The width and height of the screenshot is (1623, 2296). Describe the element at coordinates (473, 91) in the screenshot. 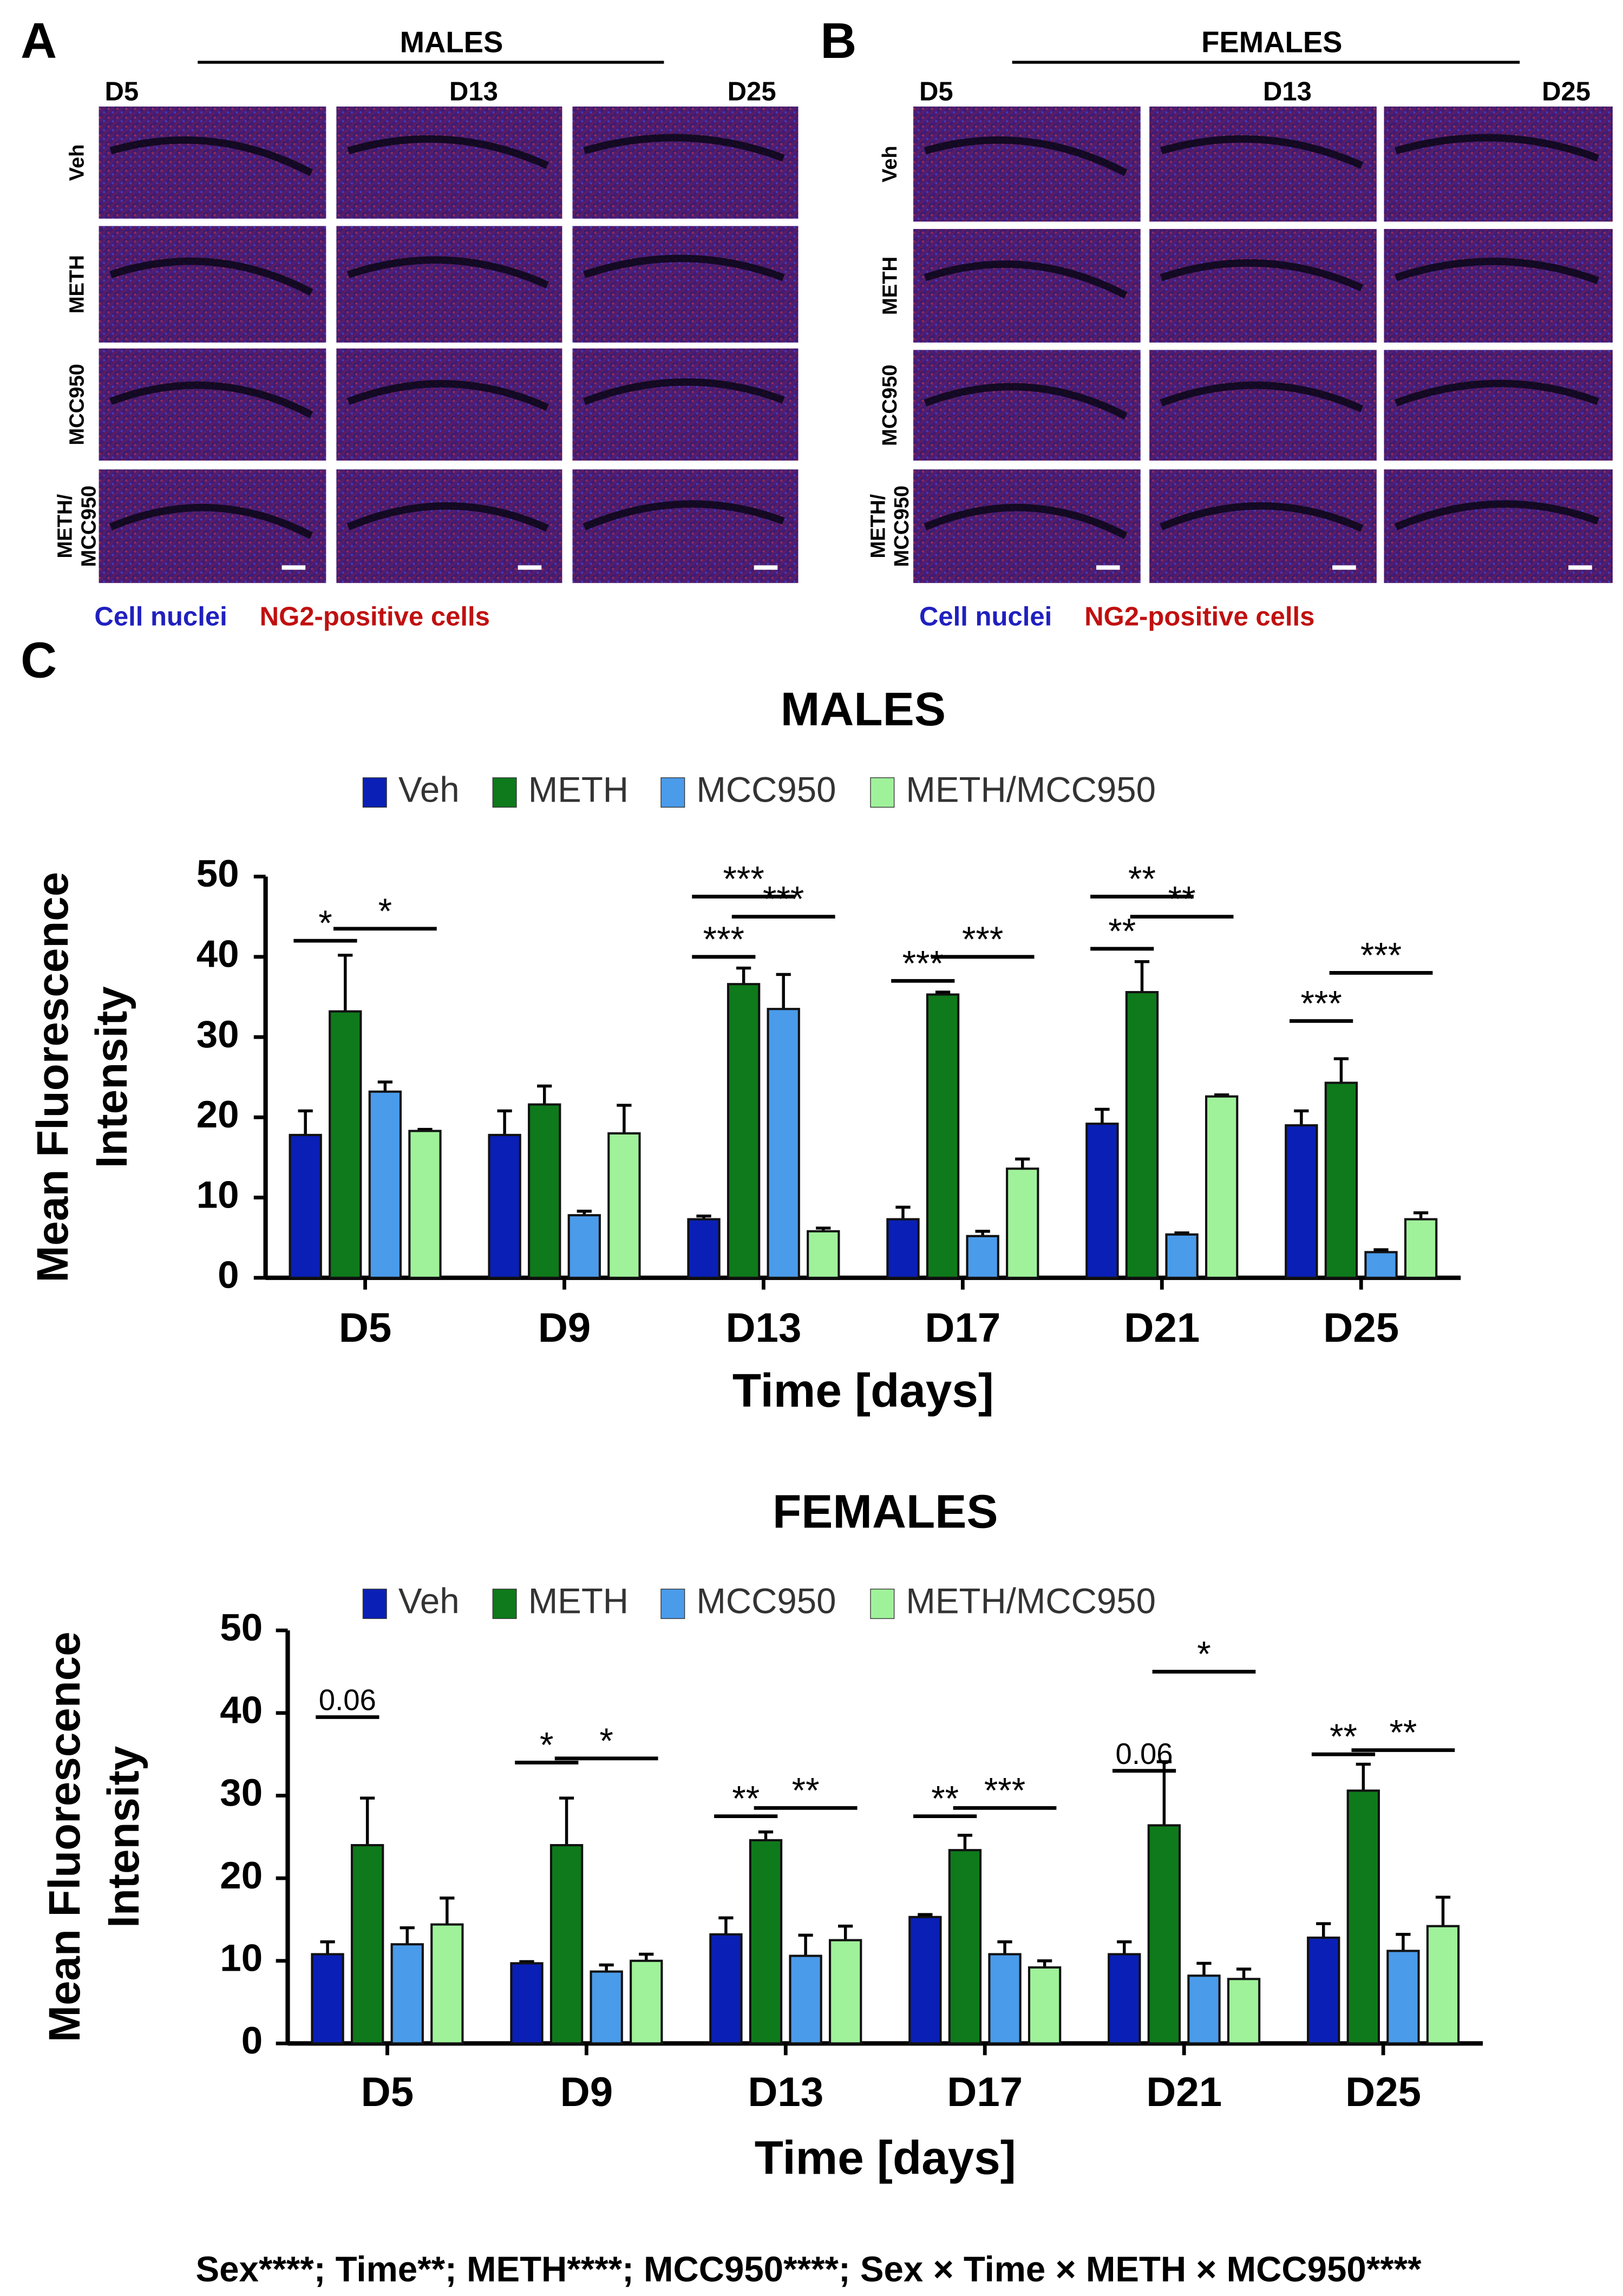

I see `column-label: D13` at that location.